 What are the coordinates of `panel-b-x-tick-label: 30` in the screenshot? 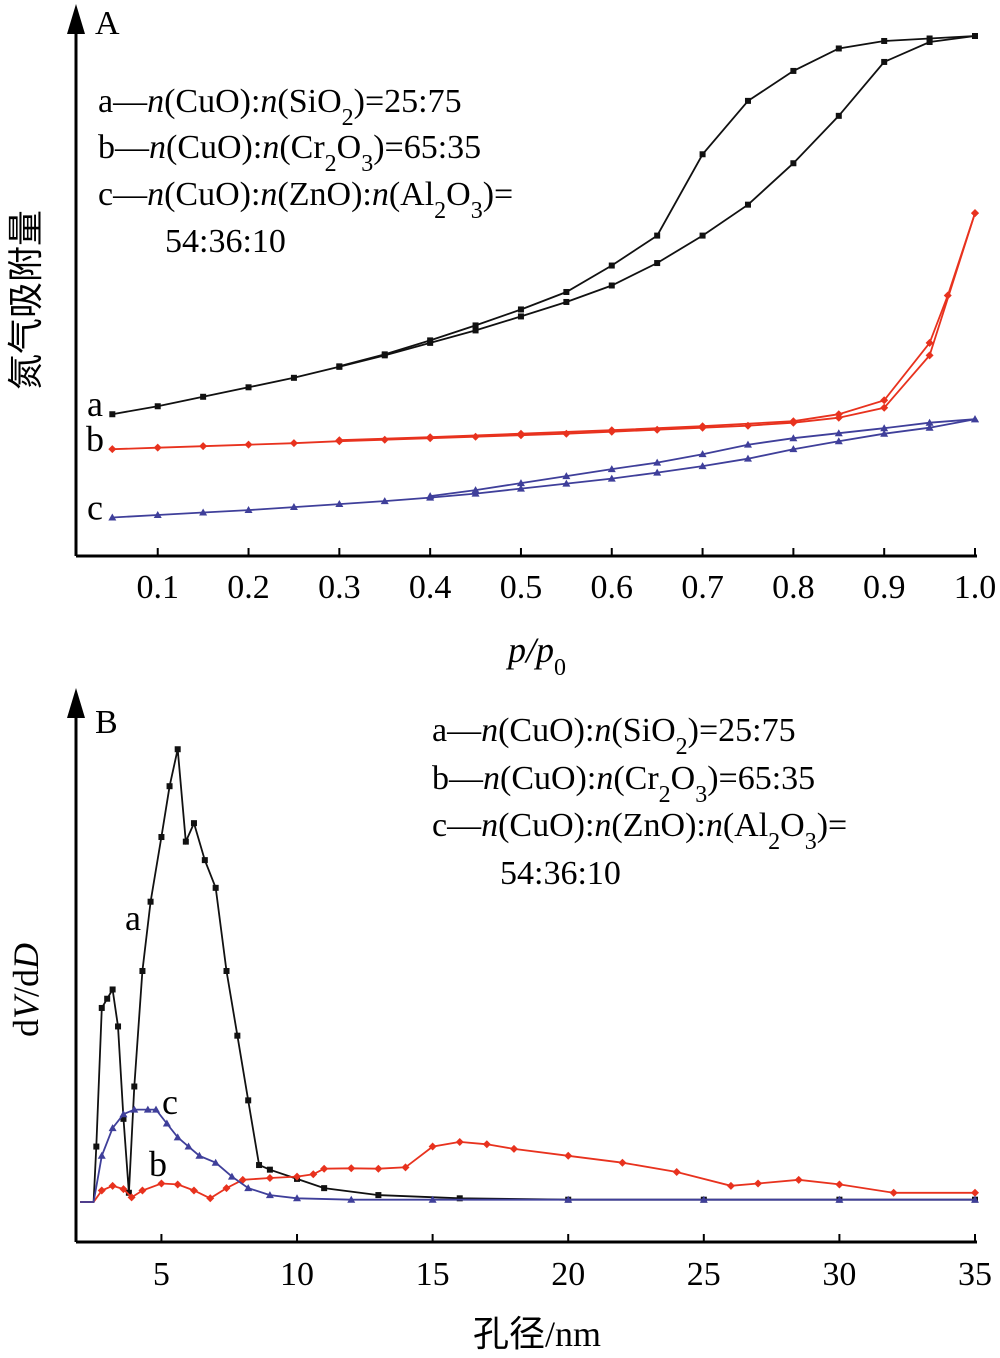 It's located at (839, 1274).